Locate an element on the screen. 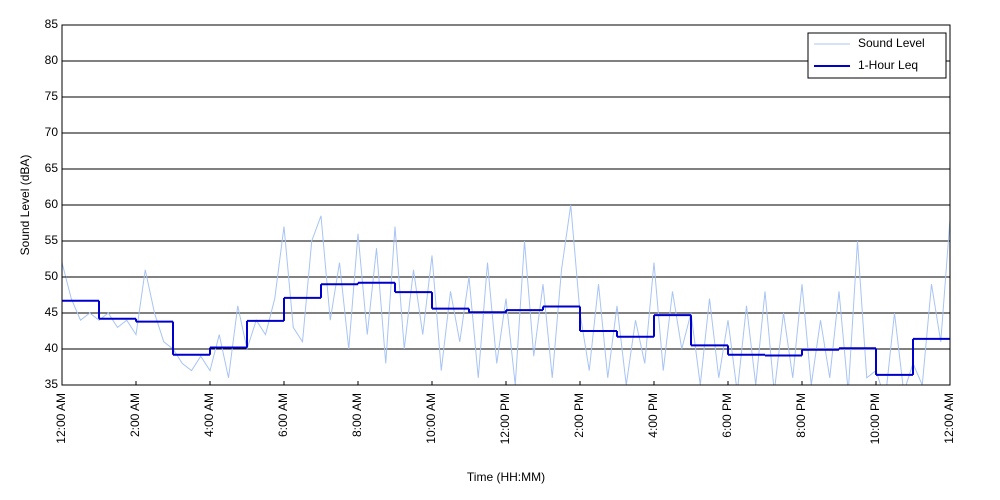  y-axis-label: Sound Level (dBA) is located at coordinates (25, 205).